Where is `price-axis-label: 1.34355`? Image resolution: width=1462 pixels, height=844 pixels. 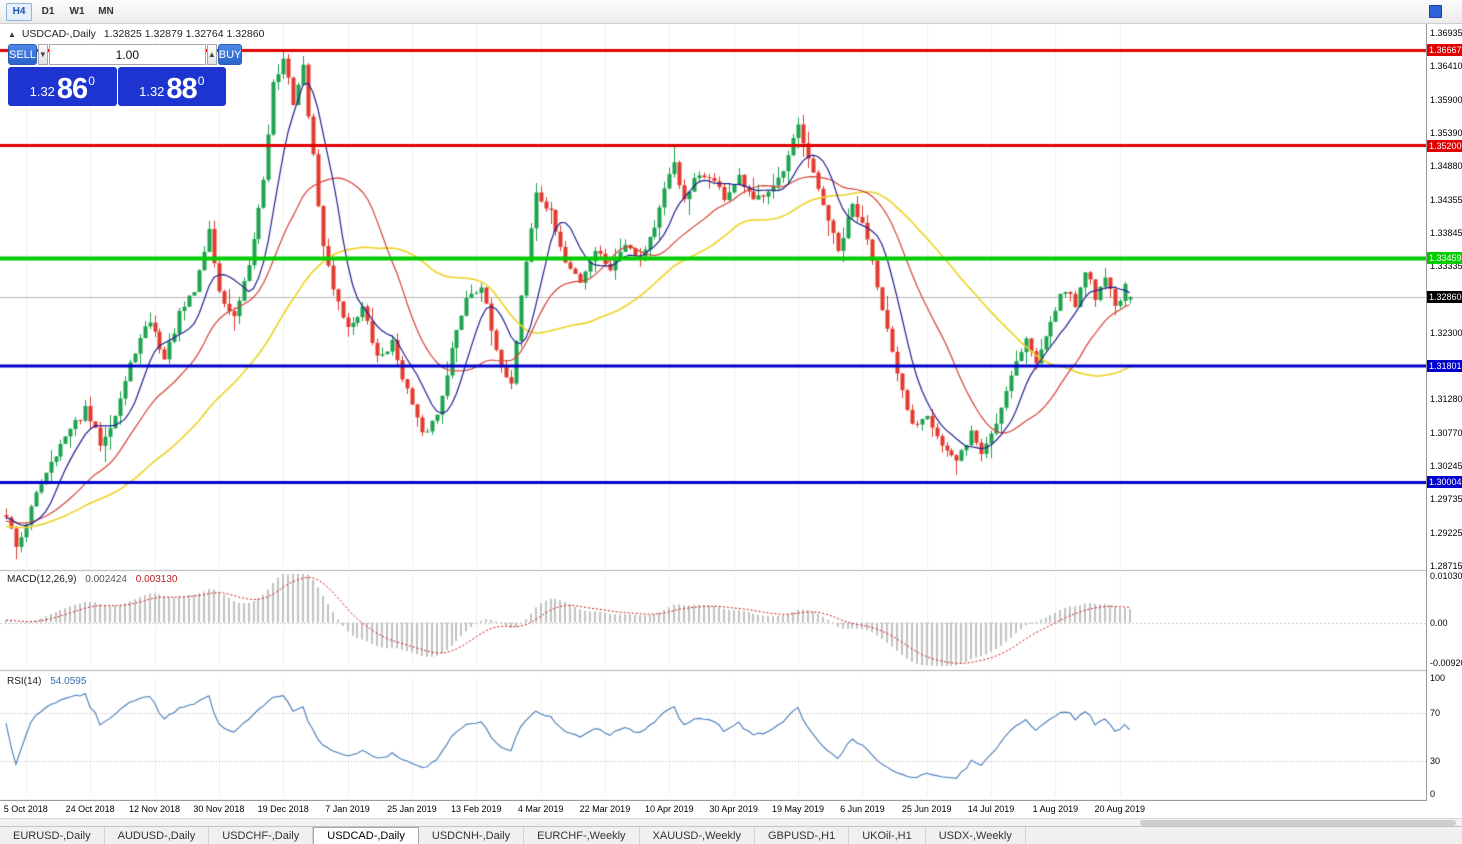 price-axis-label: 1.34355 is located at coordinates (1446, 199).